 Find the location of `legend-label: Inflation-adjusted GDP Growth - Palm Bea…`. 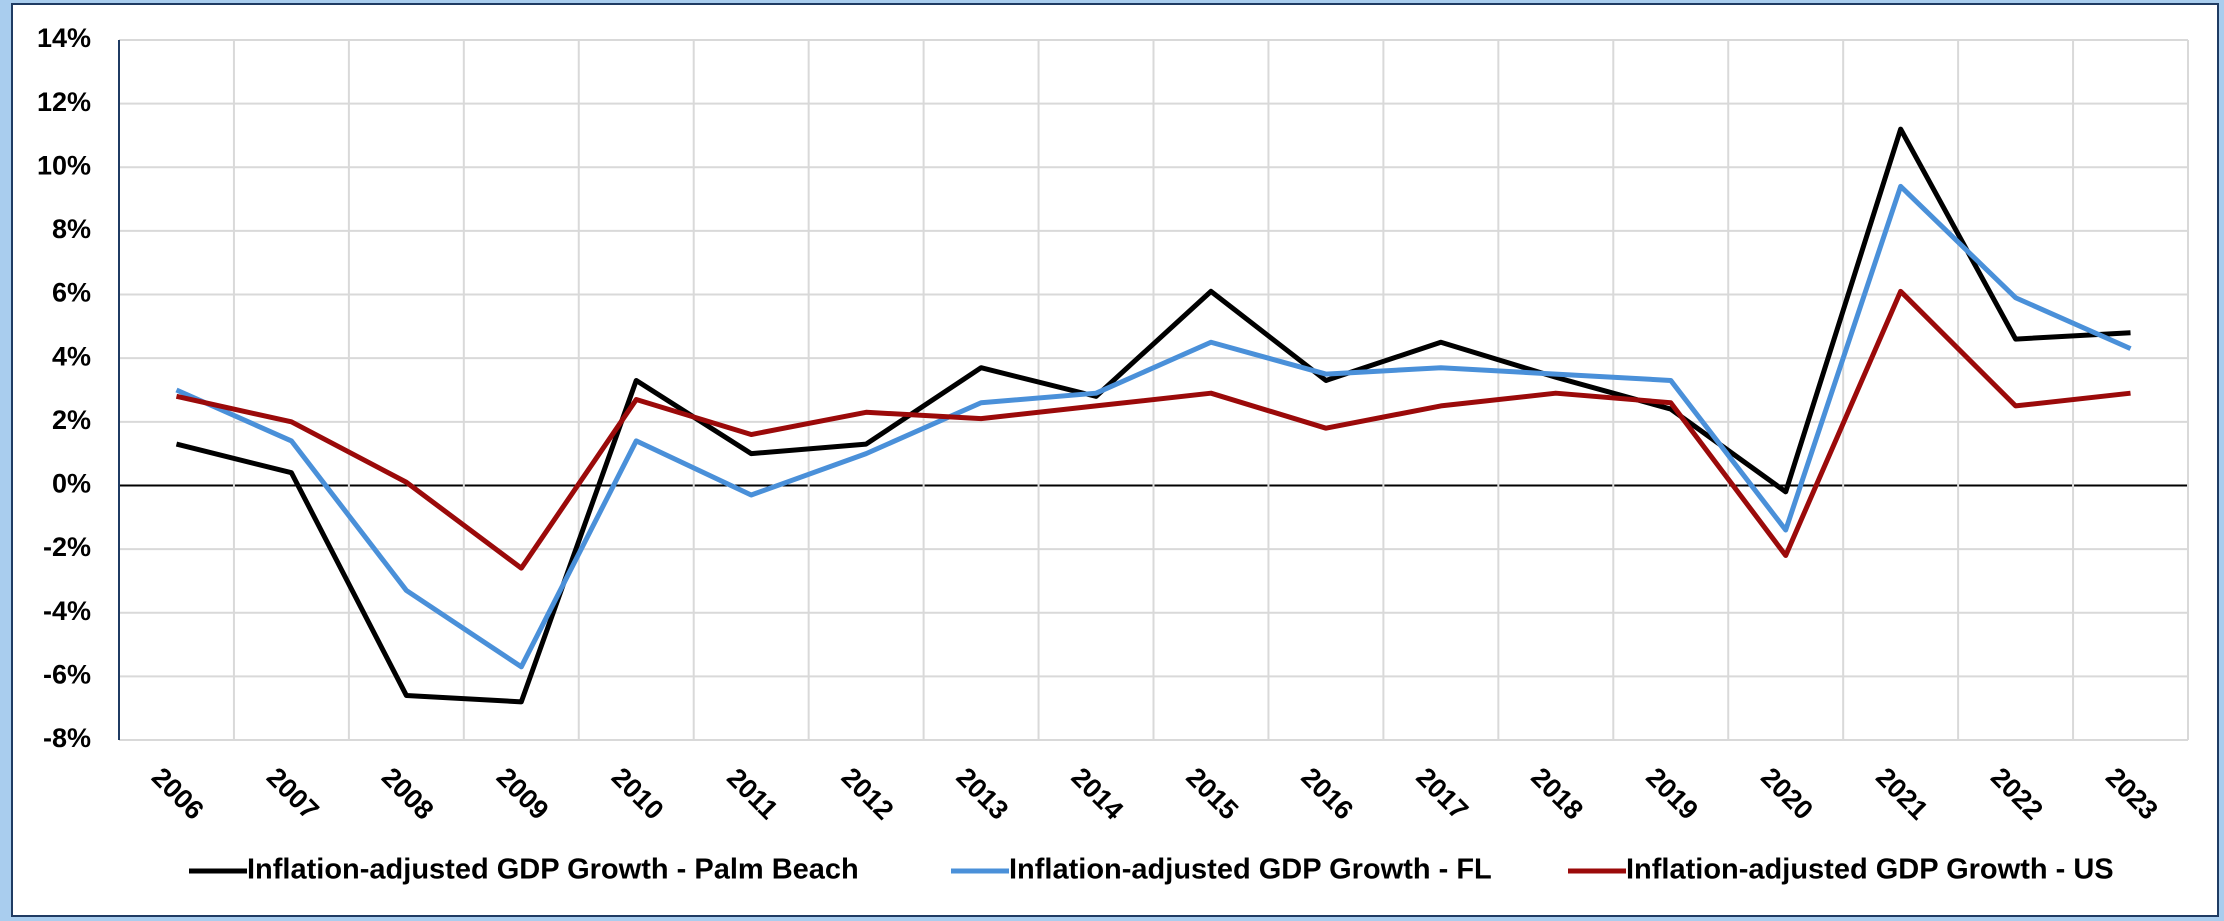

legend-label: Inflation-adjusted GDP Growth - Palm Bea… is located at coordinates (553, 870).